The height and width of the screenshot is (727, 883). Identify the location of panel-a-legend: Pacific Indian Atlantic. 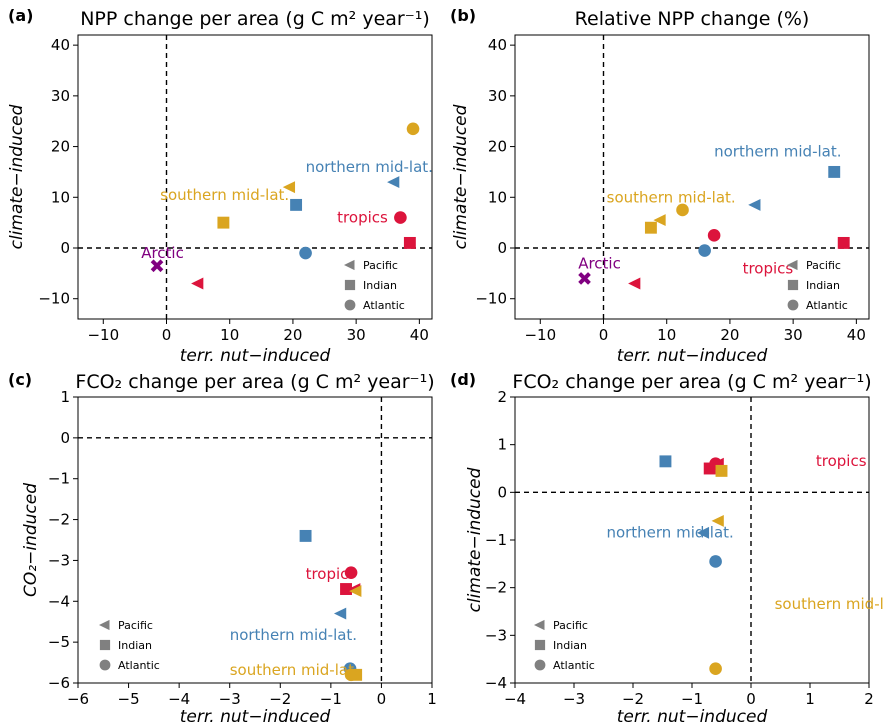
(374, 285).